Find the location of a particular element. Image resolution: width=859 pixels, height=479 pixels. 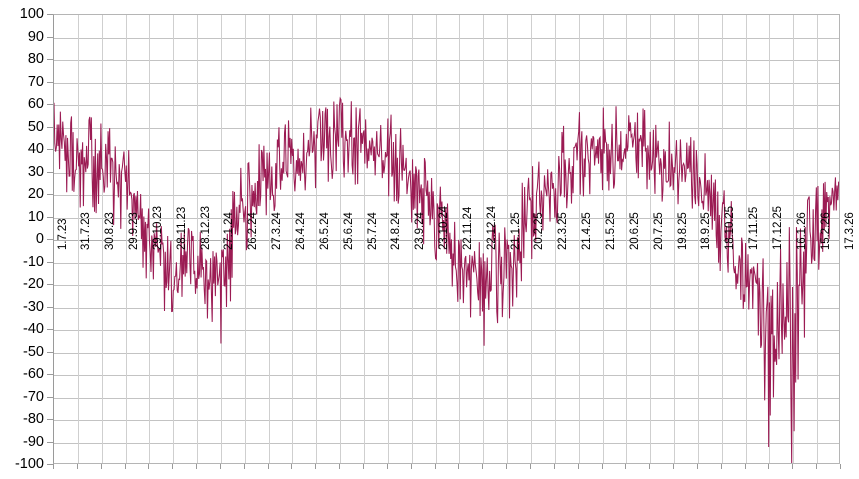

x-tick-label: 18.10.25 is located at coordinates (730, 228).